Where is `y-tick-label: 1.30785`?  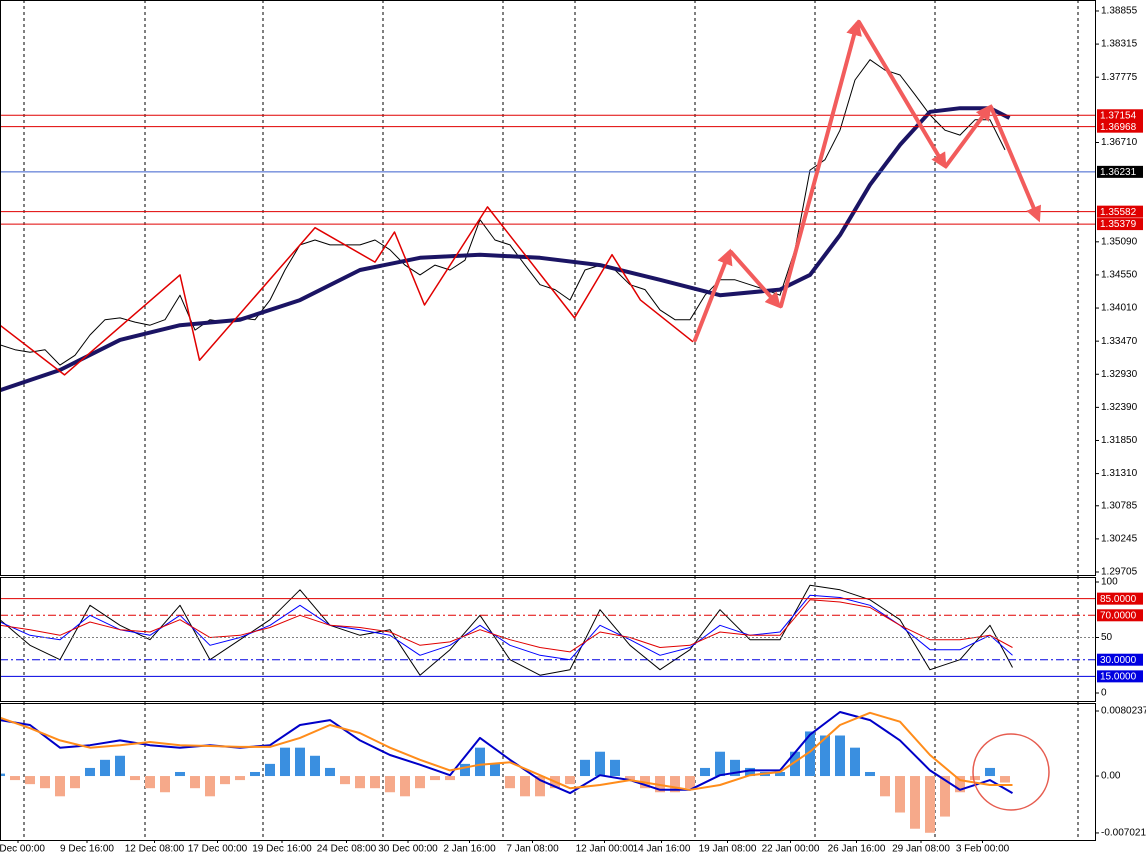 y-tick-label: 1.30785 is located at coordinates (1119, 505).